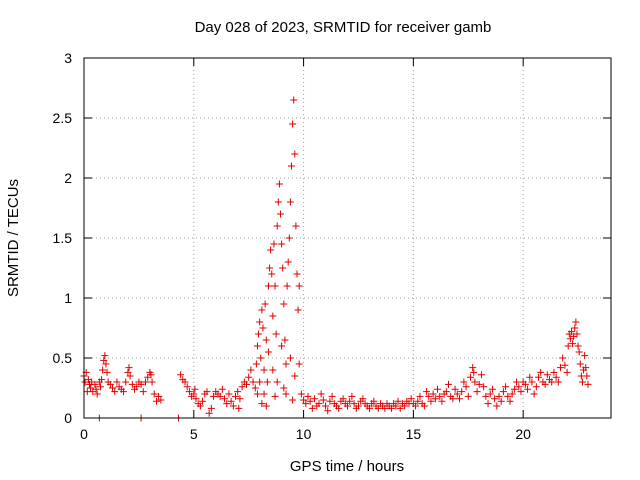  What do you see at coordinates (13, 238) in the screenshot?
I see `y-axis-label: SRMTID / TECUs` at bounding box center [13, 238].